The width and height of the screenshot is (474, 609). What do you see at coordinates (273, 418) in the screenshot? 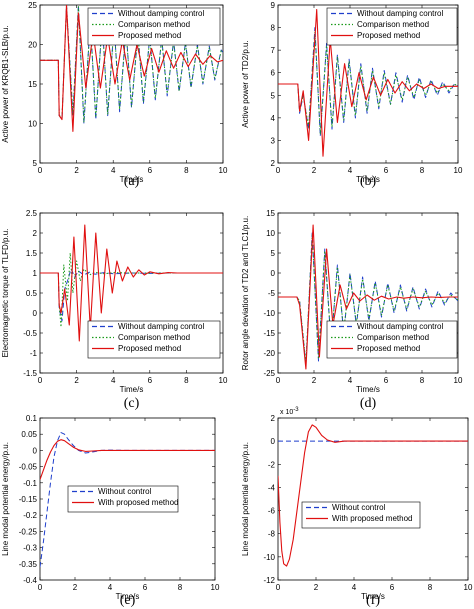
I see `y-tick-label: 2` at bounding box center [273, 418].